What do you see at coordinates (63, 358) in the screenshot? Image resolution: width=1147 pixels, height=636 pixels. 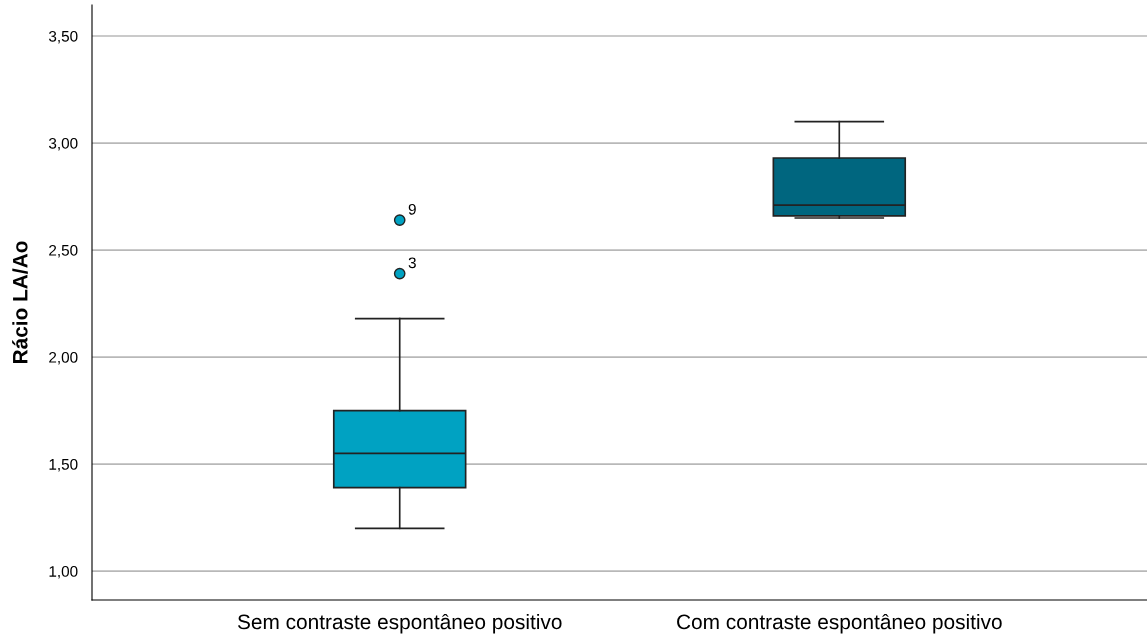 I see `y-tick-label: 2,00` at bounding box center [63, 358].